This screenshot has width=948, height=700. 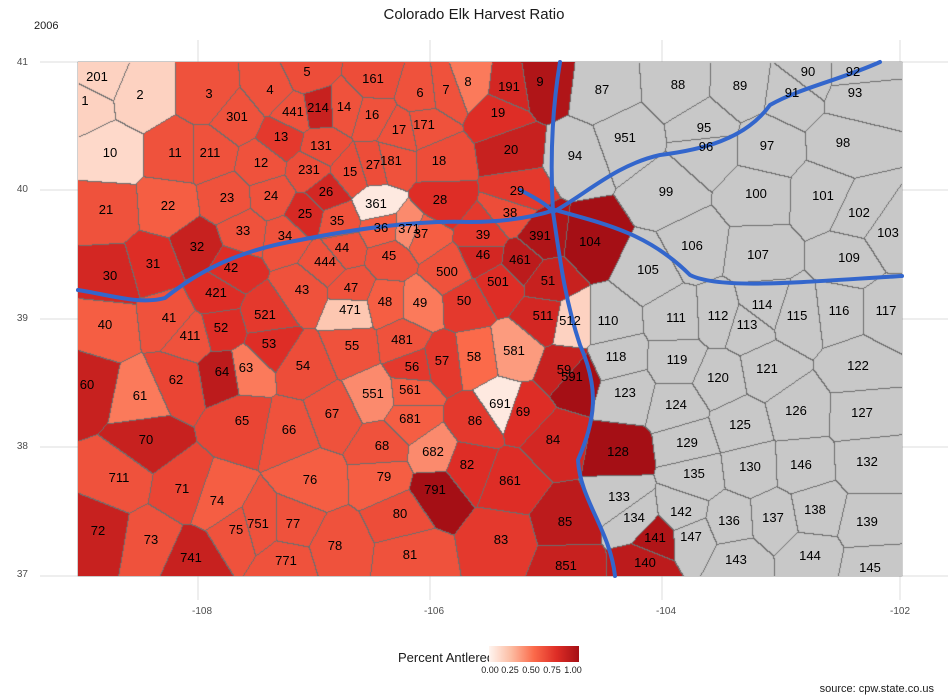 What do you see at coordinates (153, 263) in the screenshot?
I see `unit-label-31: 31` at bounding box center [153, 263].